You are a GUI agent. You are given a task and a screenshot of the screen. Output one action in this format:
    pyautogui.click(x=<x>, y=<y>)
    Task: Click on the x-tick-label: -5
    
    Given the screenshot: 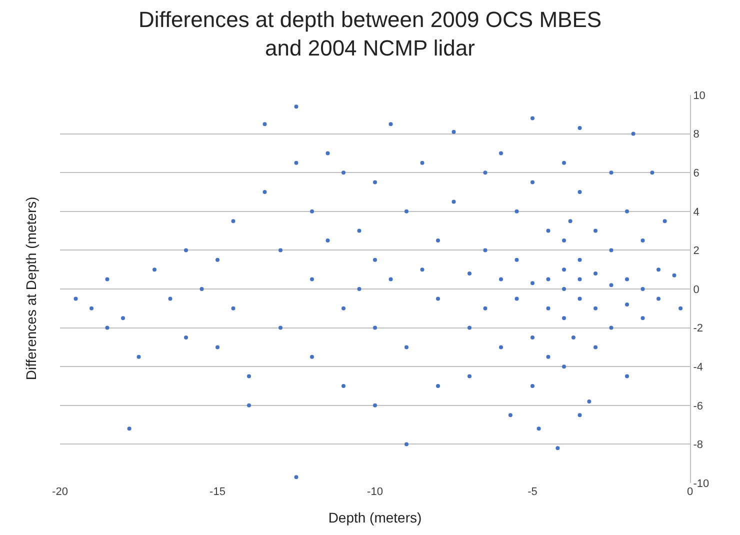 What is the action you would take?
    pyautogui.click(x=533, y=492)
    